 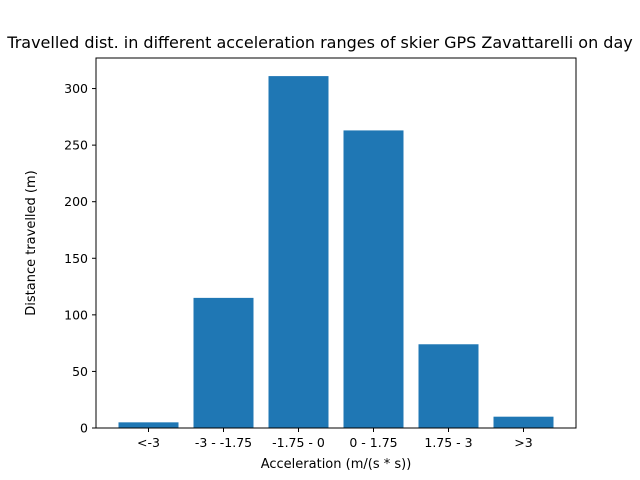 What do you see at coordinates (298, 442) in the screenshot?
I see `x-tick-label: -1.75 - 0` at bounding box center [298, 442].